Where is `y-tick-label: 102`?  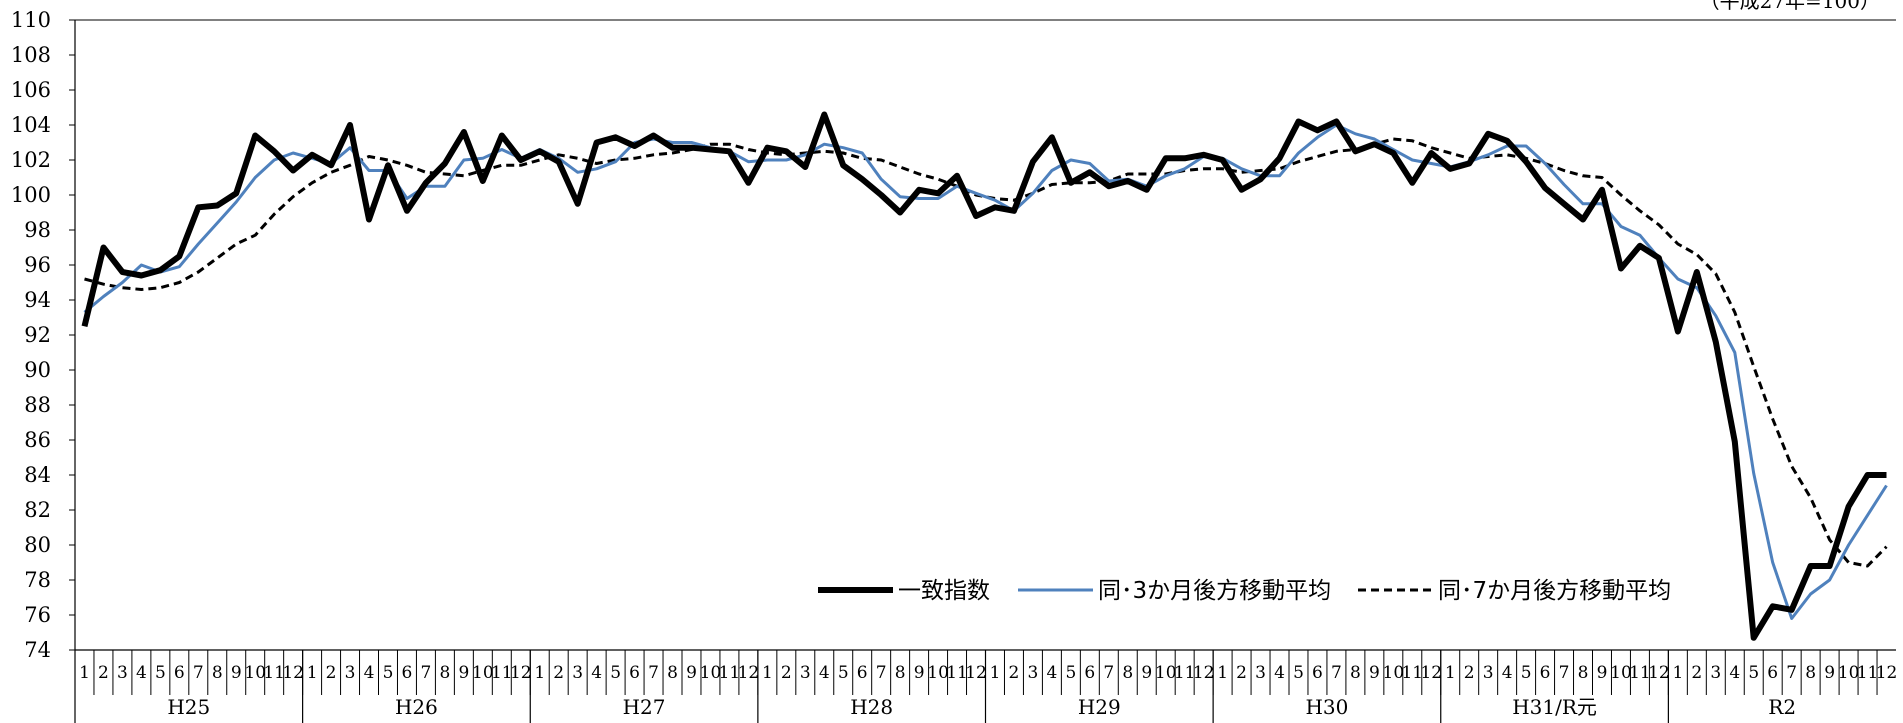
y-tick-label: 102 is located at coordinates (31, 160).